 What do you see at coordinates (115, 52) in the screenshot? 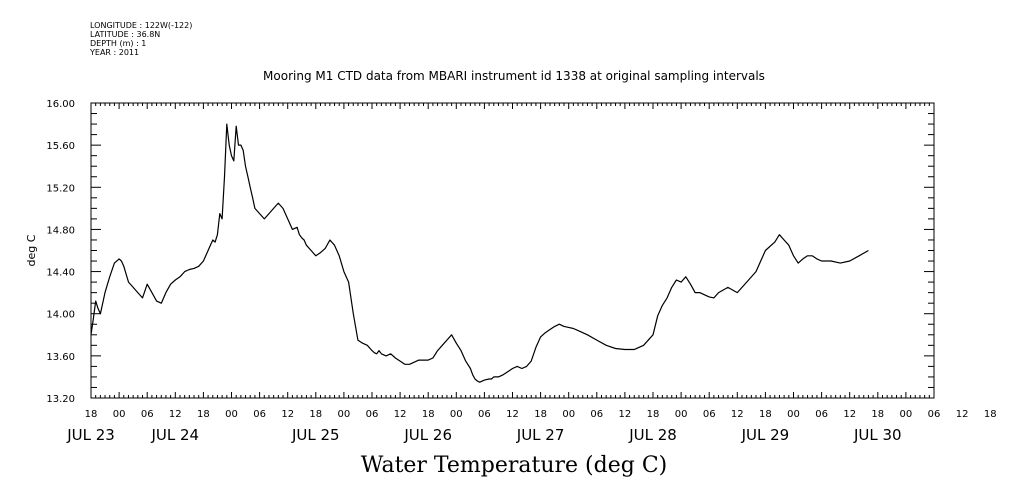
I see `year-text: YEAR : 2011` at bounding box center [115, 52].